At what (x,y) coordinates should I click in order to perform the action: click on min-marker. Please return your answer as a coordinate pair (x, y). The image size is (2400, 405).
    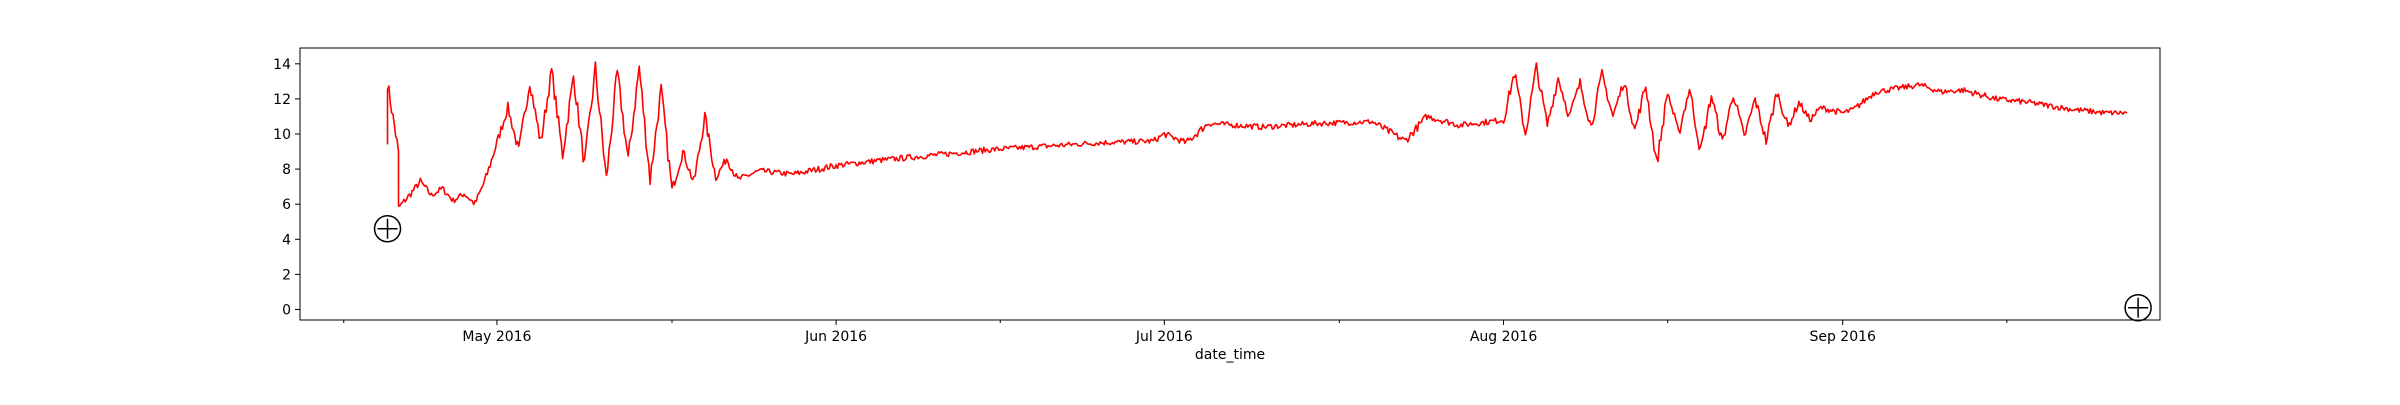
    Looking at the image, I should click on (387, 228).